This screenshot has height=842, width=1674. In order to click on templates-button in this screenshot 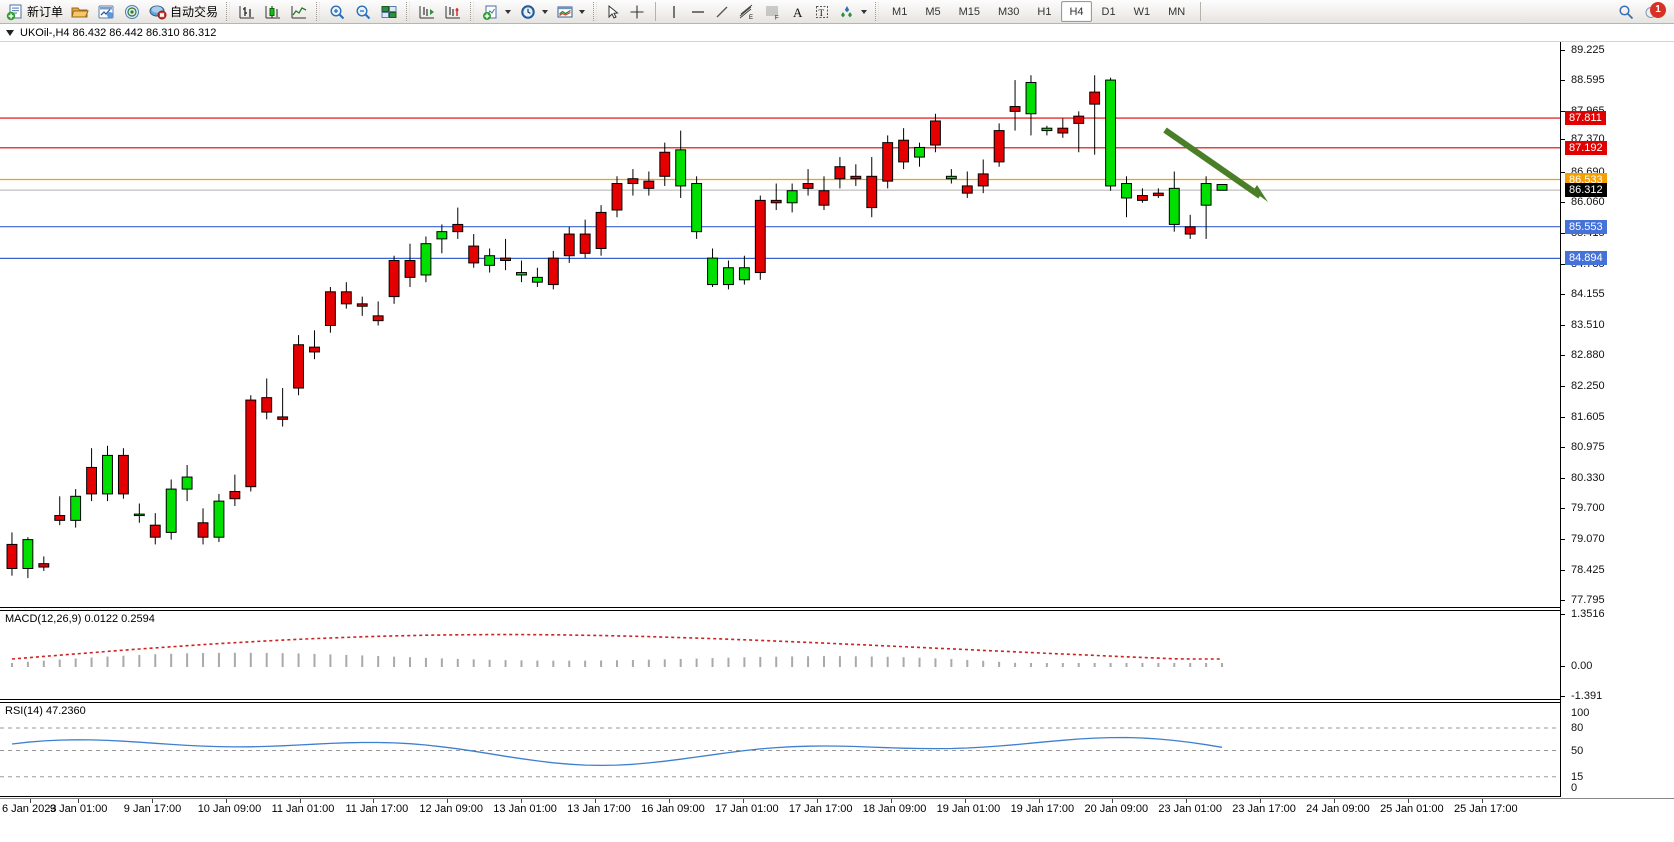, I will do `click(570, 12)`.